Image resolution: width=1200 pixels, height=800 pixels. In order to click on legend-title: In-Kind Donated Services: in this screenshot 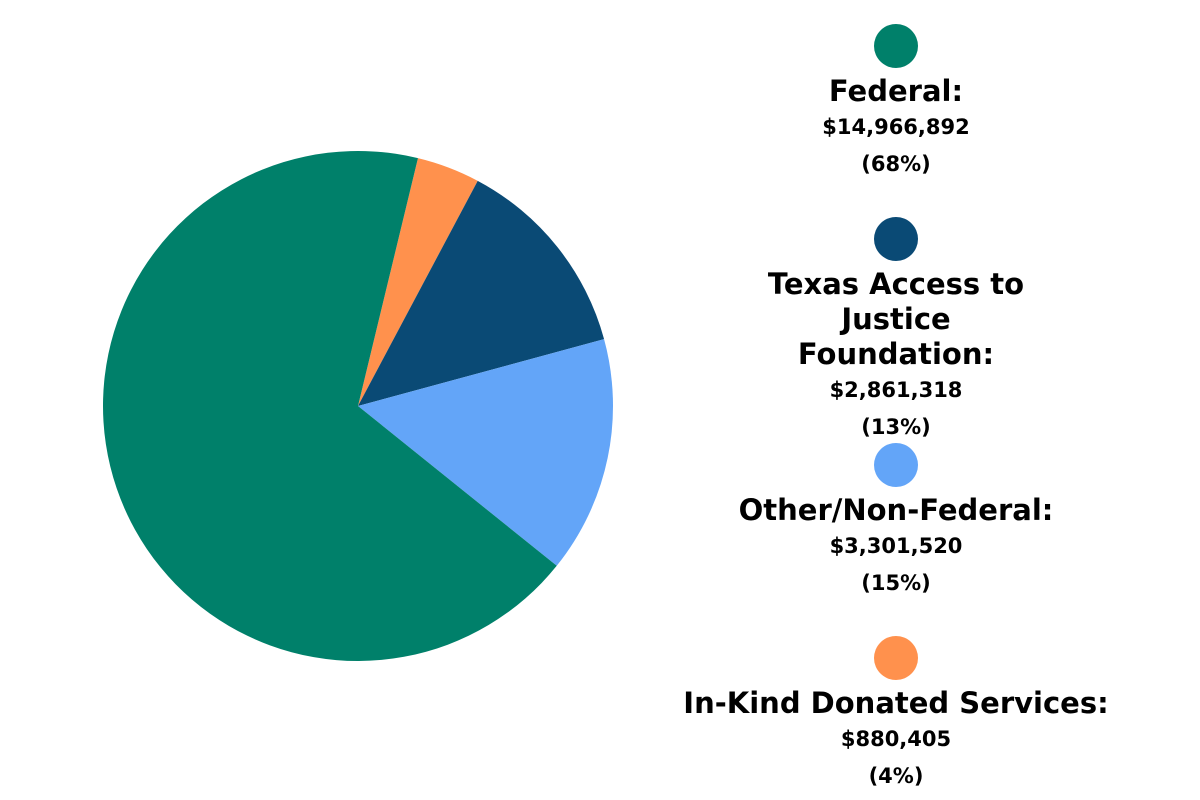, I will do `click(896, 703)`.